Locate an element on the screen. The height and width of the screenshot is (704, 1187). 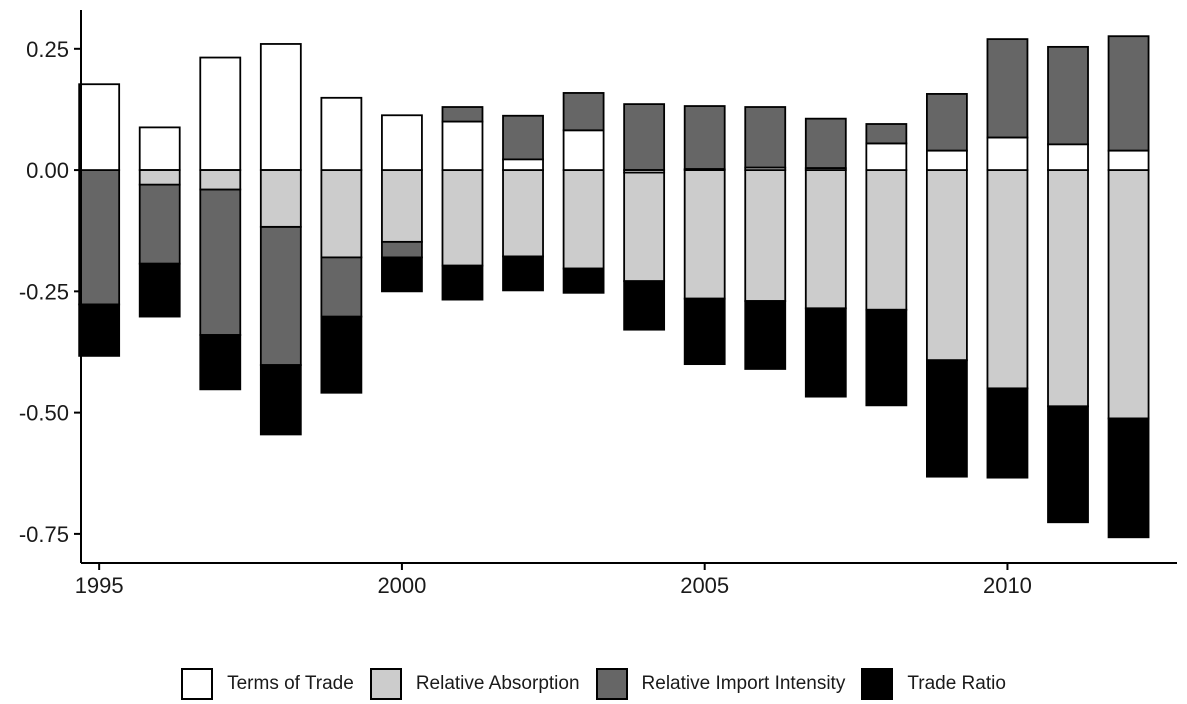
bar-terms-of-trade-2011 is located at coordinates (1068, 157).